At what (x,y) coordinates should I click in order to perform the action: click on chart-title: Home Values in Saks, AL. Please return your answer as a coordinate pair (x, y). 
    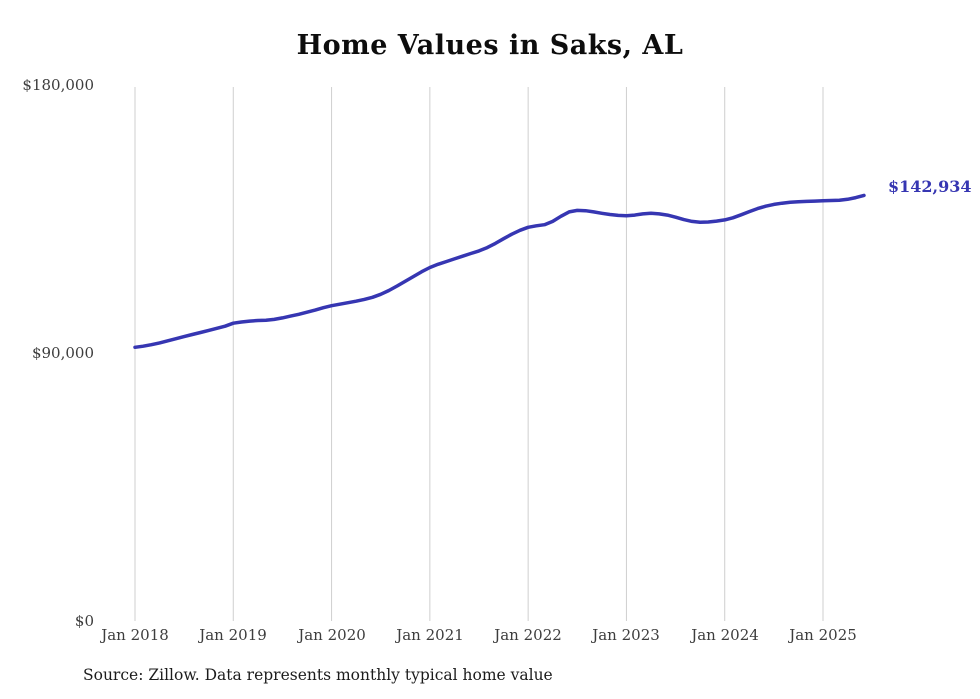
    Looking at the image, I should click on (490, 45).